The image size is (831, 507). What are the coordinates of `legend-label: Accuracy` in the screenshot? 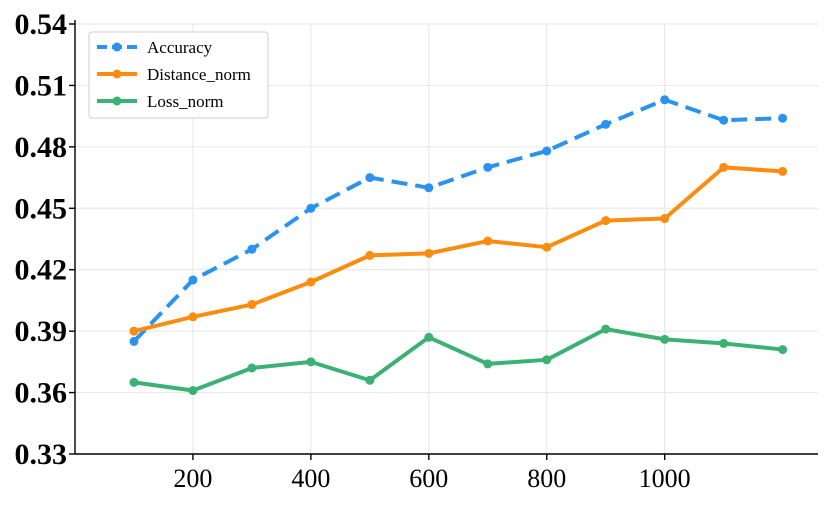 It's located at (180, 47).